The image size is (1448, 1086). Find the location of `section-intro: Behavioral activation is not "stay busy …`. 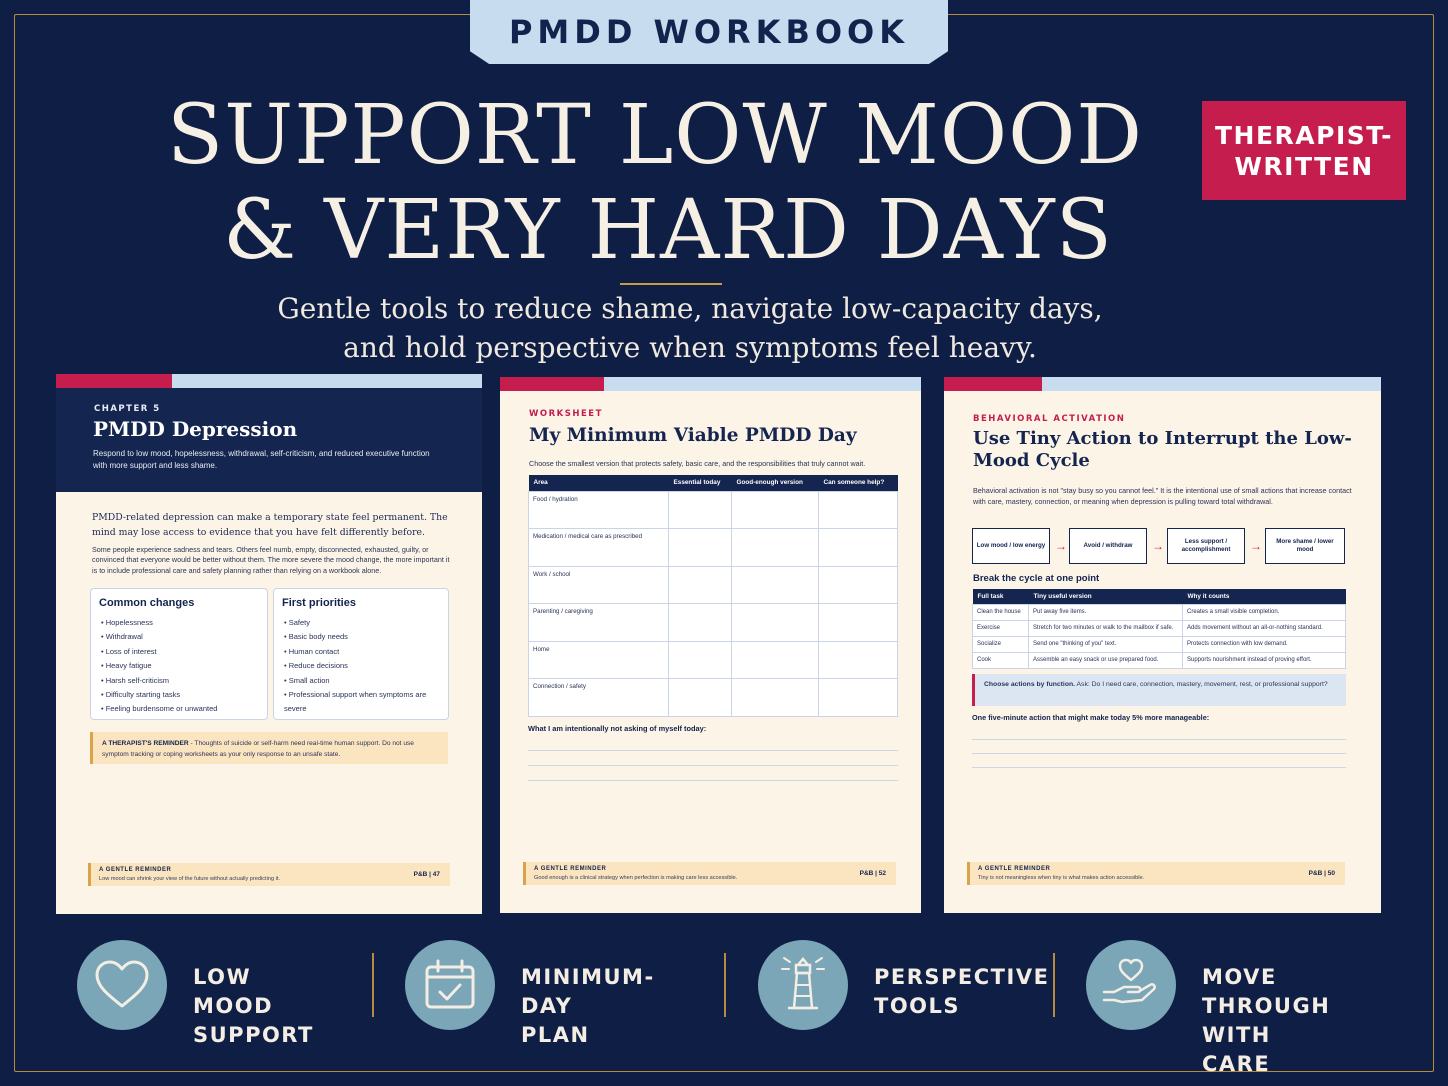

section-intro: Behavioral activation is not "stay busy … is located at coordinates (1162, 496).